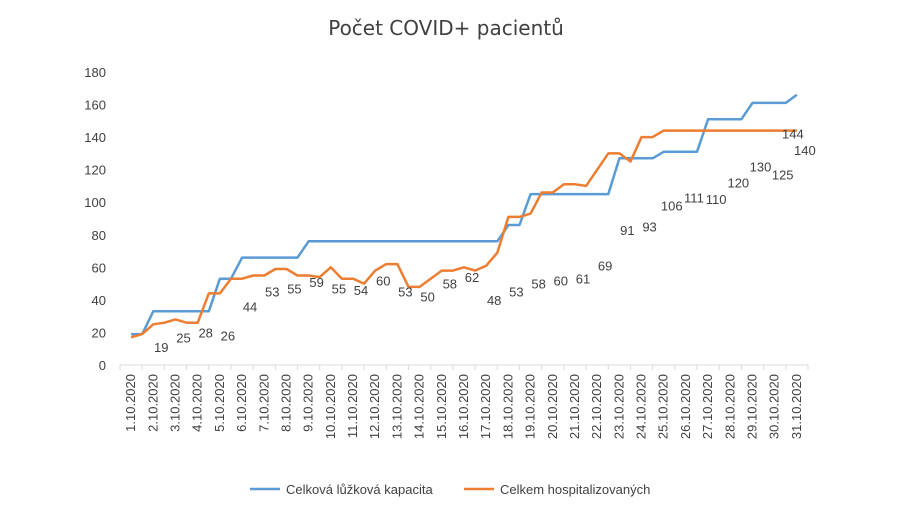  I want to click on x-tick-label: 6.10.2020, so click(241, 403).